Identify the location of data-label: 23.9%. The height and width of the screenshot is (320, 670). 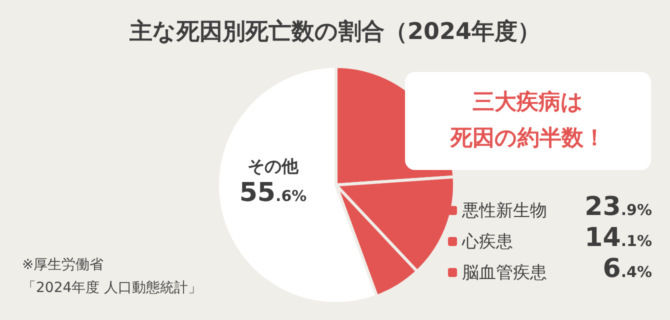
(618, 207).